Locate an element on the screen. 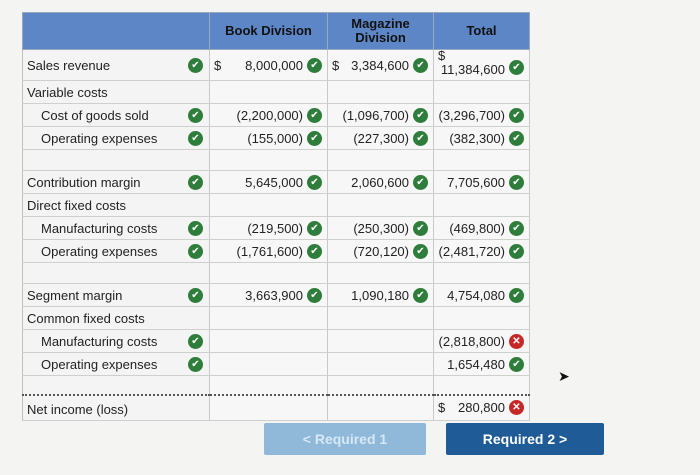  total-segment-margin-input: 4,754,080 is located at coordinates (476, 295).